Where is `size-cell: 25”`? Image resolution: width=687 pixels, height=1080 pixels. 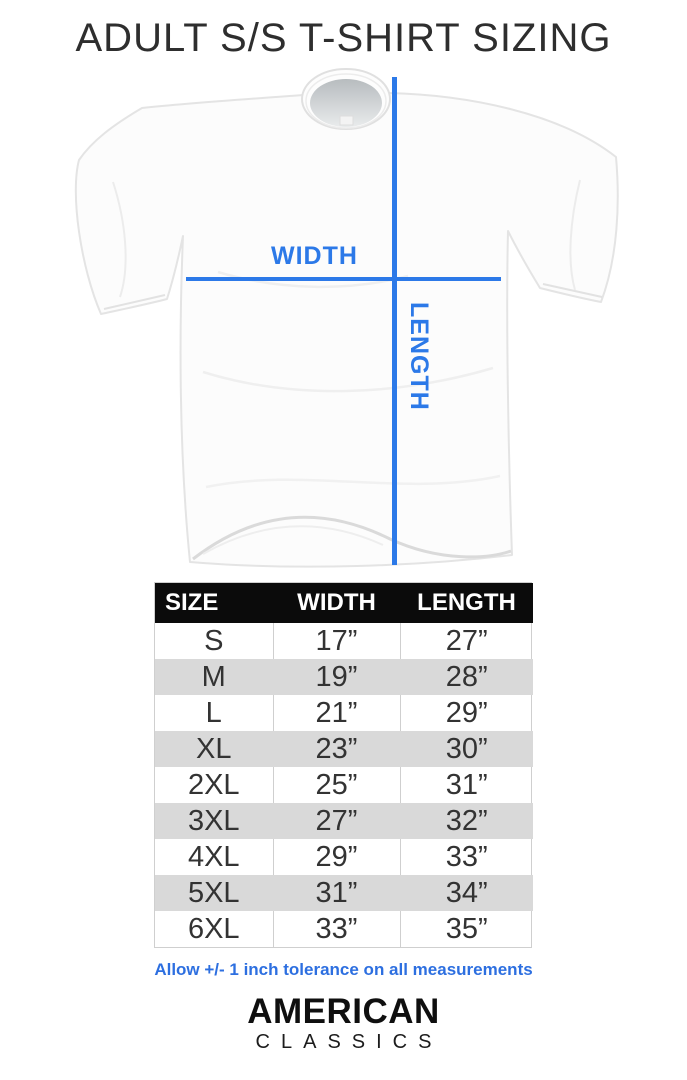
size-cell: 25” is located at coordinates (336, 785).